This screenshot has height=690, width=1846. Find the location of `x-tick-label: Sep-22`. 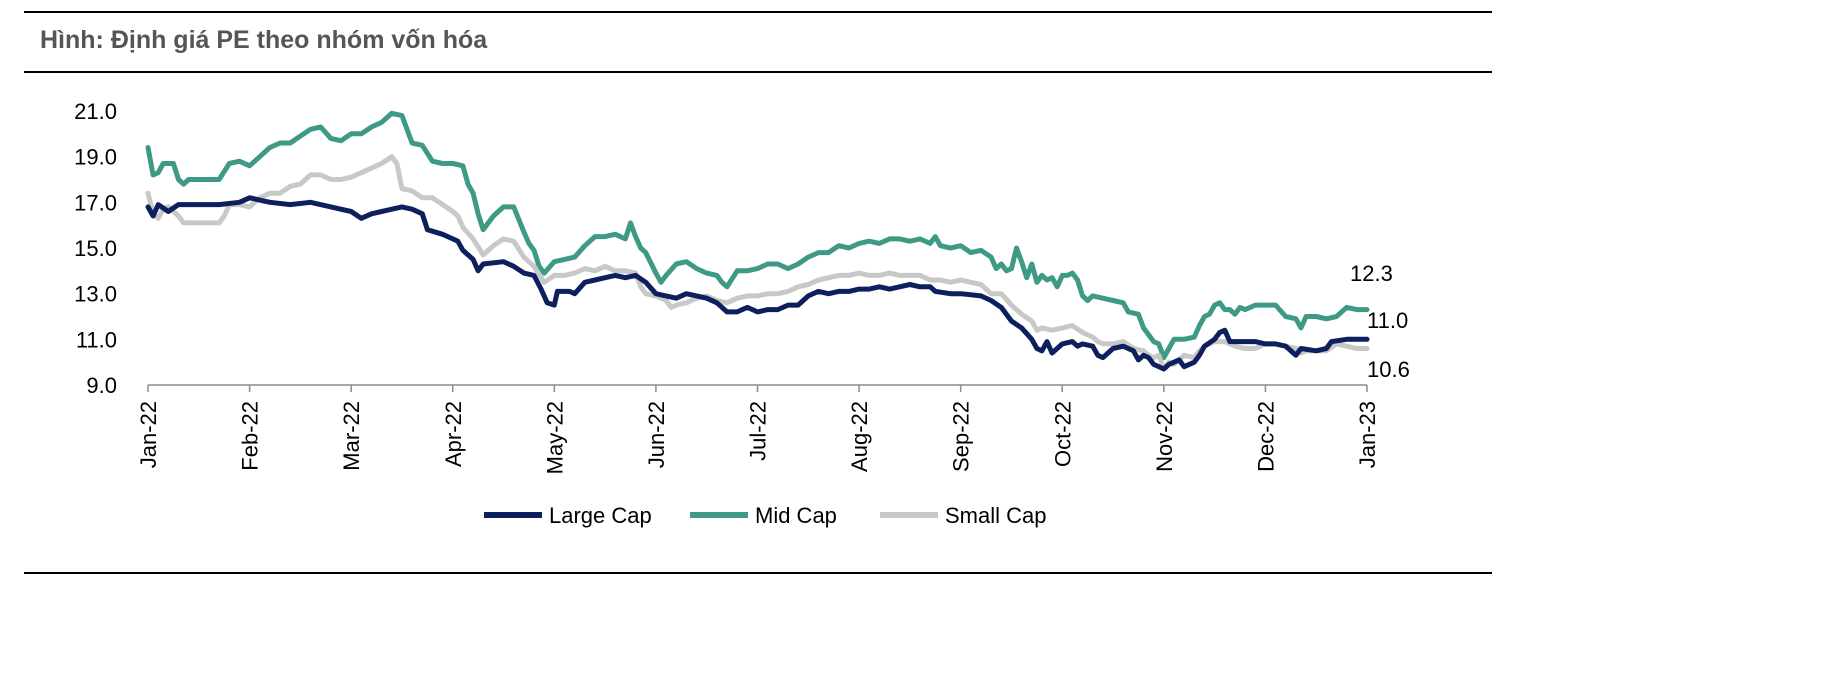

x-tick-label: Sep-22 is located at coordinates (961, 436).